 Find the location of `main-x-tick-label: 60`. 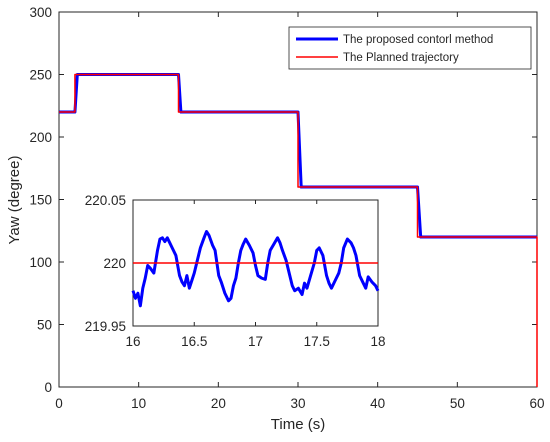

main-x-tick-label: 60 is located at coordinates (536, 403).